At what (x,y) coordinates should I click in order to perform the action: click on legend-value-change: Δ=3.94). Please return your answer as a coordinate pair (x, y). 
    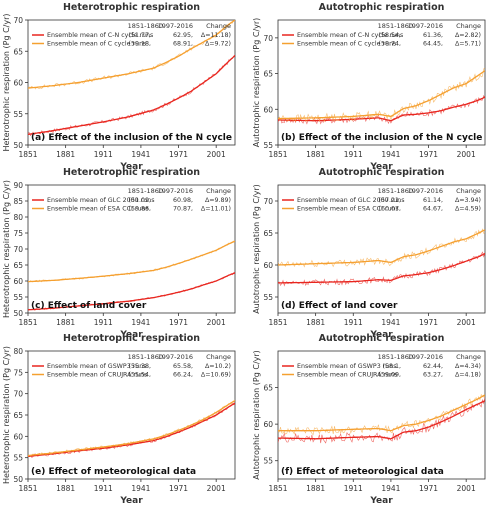
    Looking at the image, I should click on (468, 200).